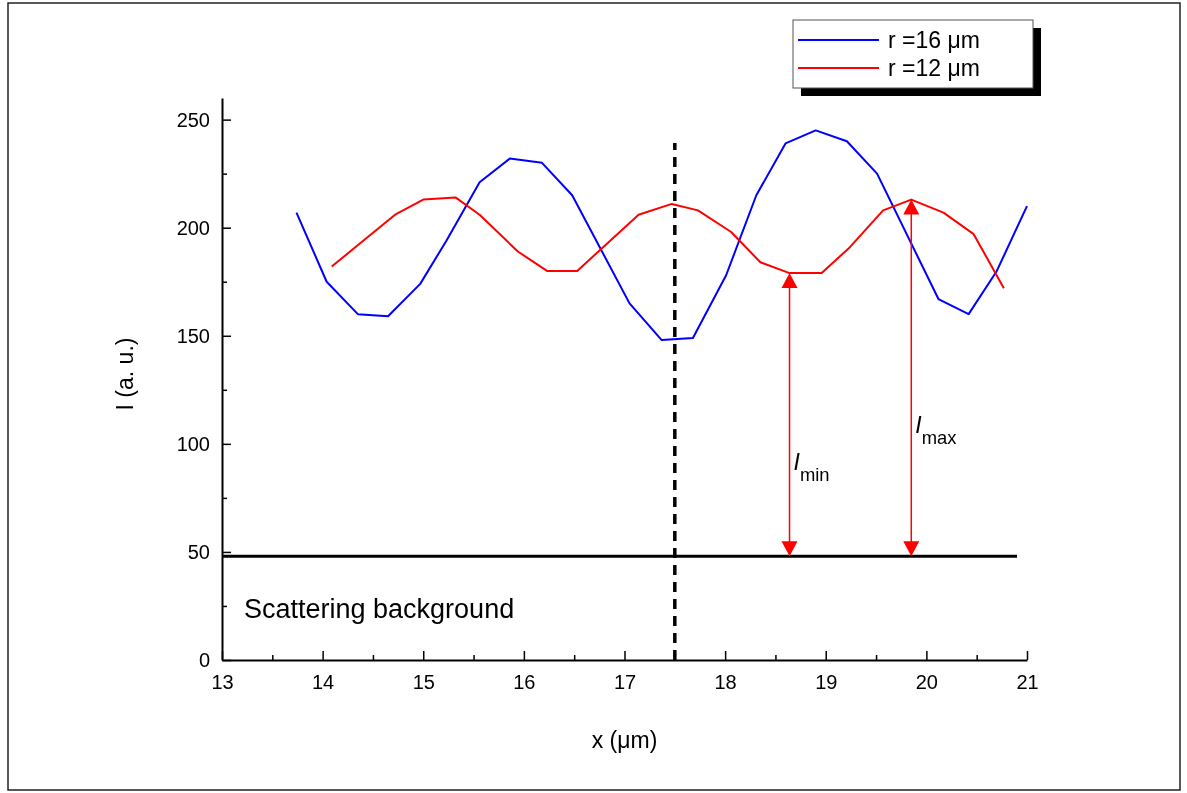  Describe the element at coordinates (1027, 682) in the screenshot. I see `x-tick-label: 21` at that location.